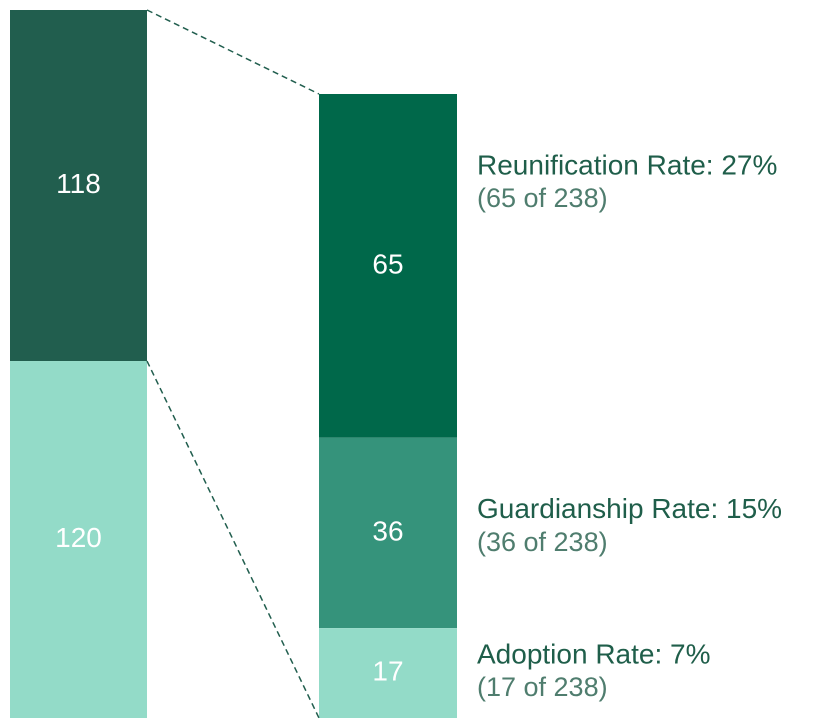 The image size is (817, 719). Describe the element at coordinates (594, 653) in the screenshot. I see `annotation-title: Adoption Rate: 7%` at that location.